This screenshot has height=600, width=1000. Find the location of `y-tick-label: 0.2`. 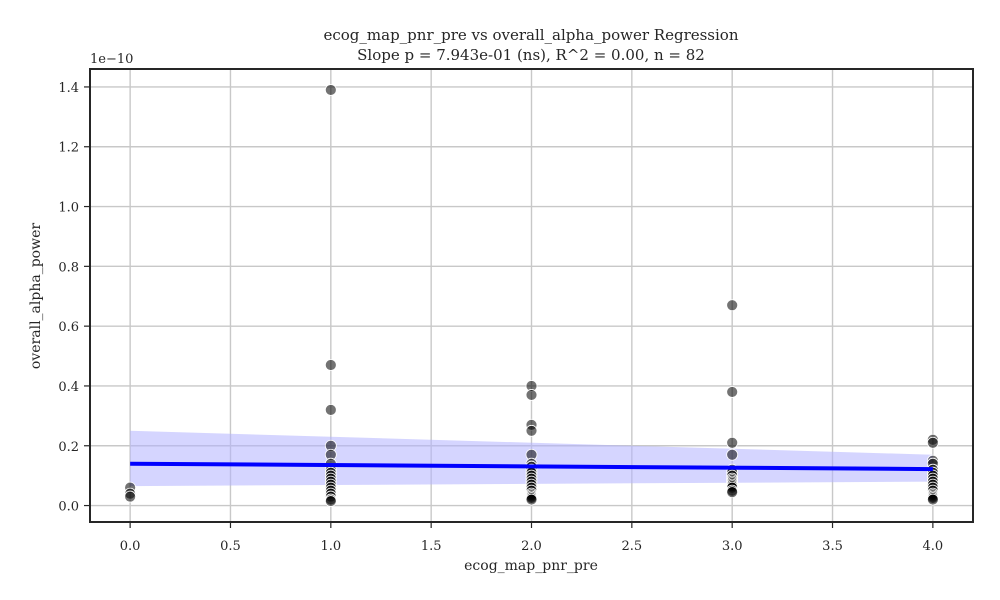

y-tick-label: 0.2 is located at coordinates (68, 447).